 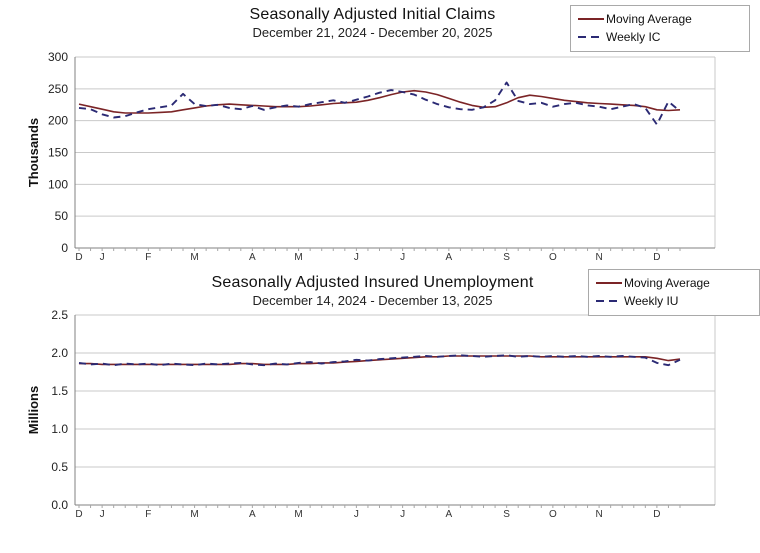 What do you see at coordinates (33, 410) in the screenshot?
I see `svg-text: Millions` at bounding box center [33, 410].